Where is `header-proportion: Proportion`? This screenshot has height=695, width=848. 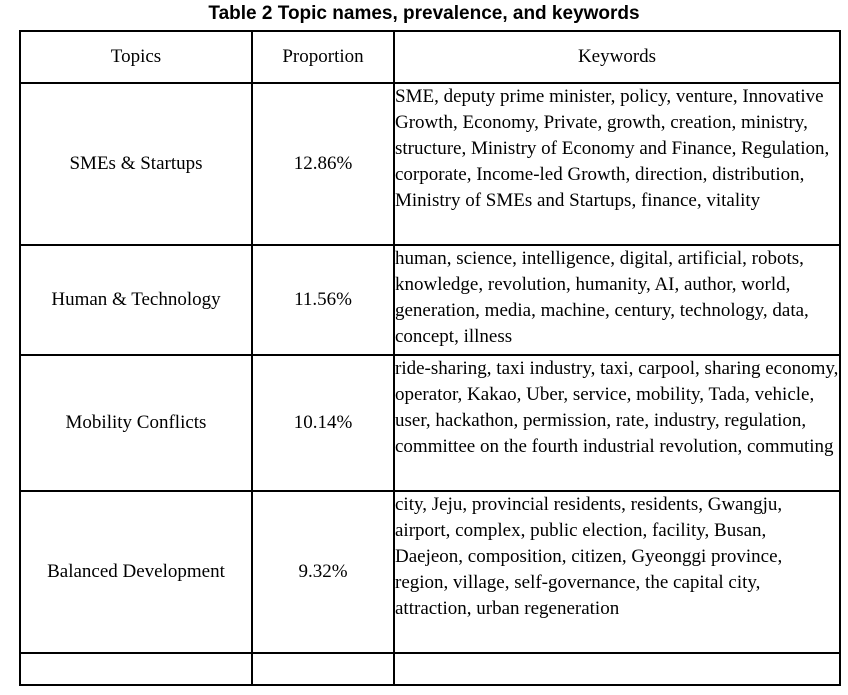 header-proportion: Proportion is located at coordinates (323, 57).